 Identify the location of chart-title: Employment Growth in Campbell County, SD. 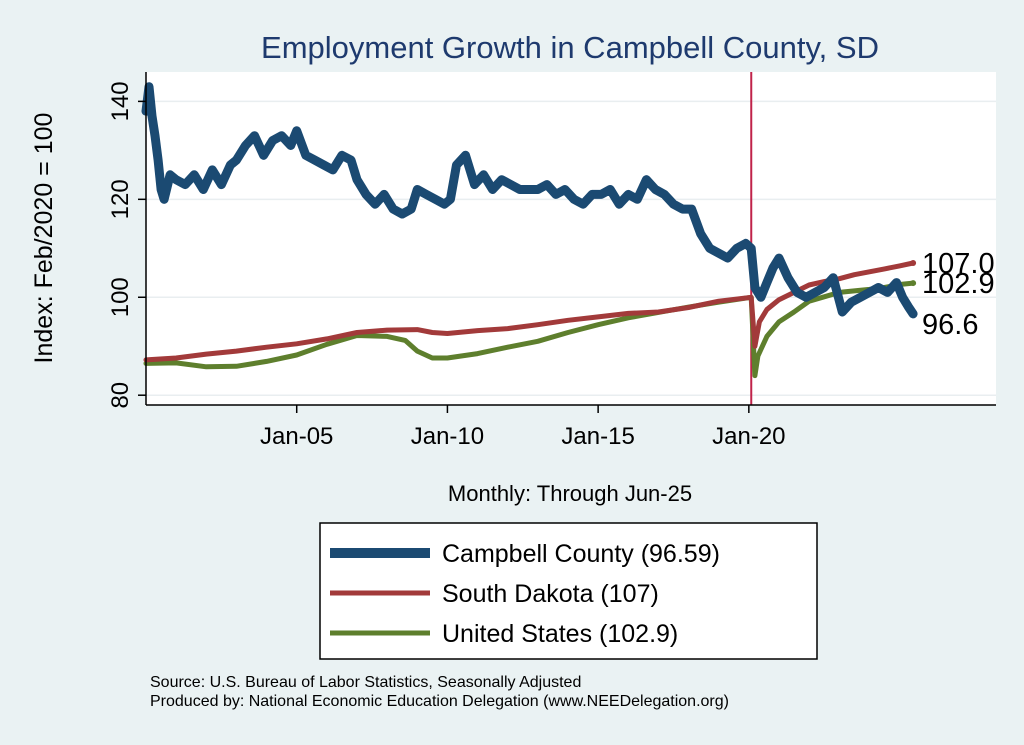
(570, 47).